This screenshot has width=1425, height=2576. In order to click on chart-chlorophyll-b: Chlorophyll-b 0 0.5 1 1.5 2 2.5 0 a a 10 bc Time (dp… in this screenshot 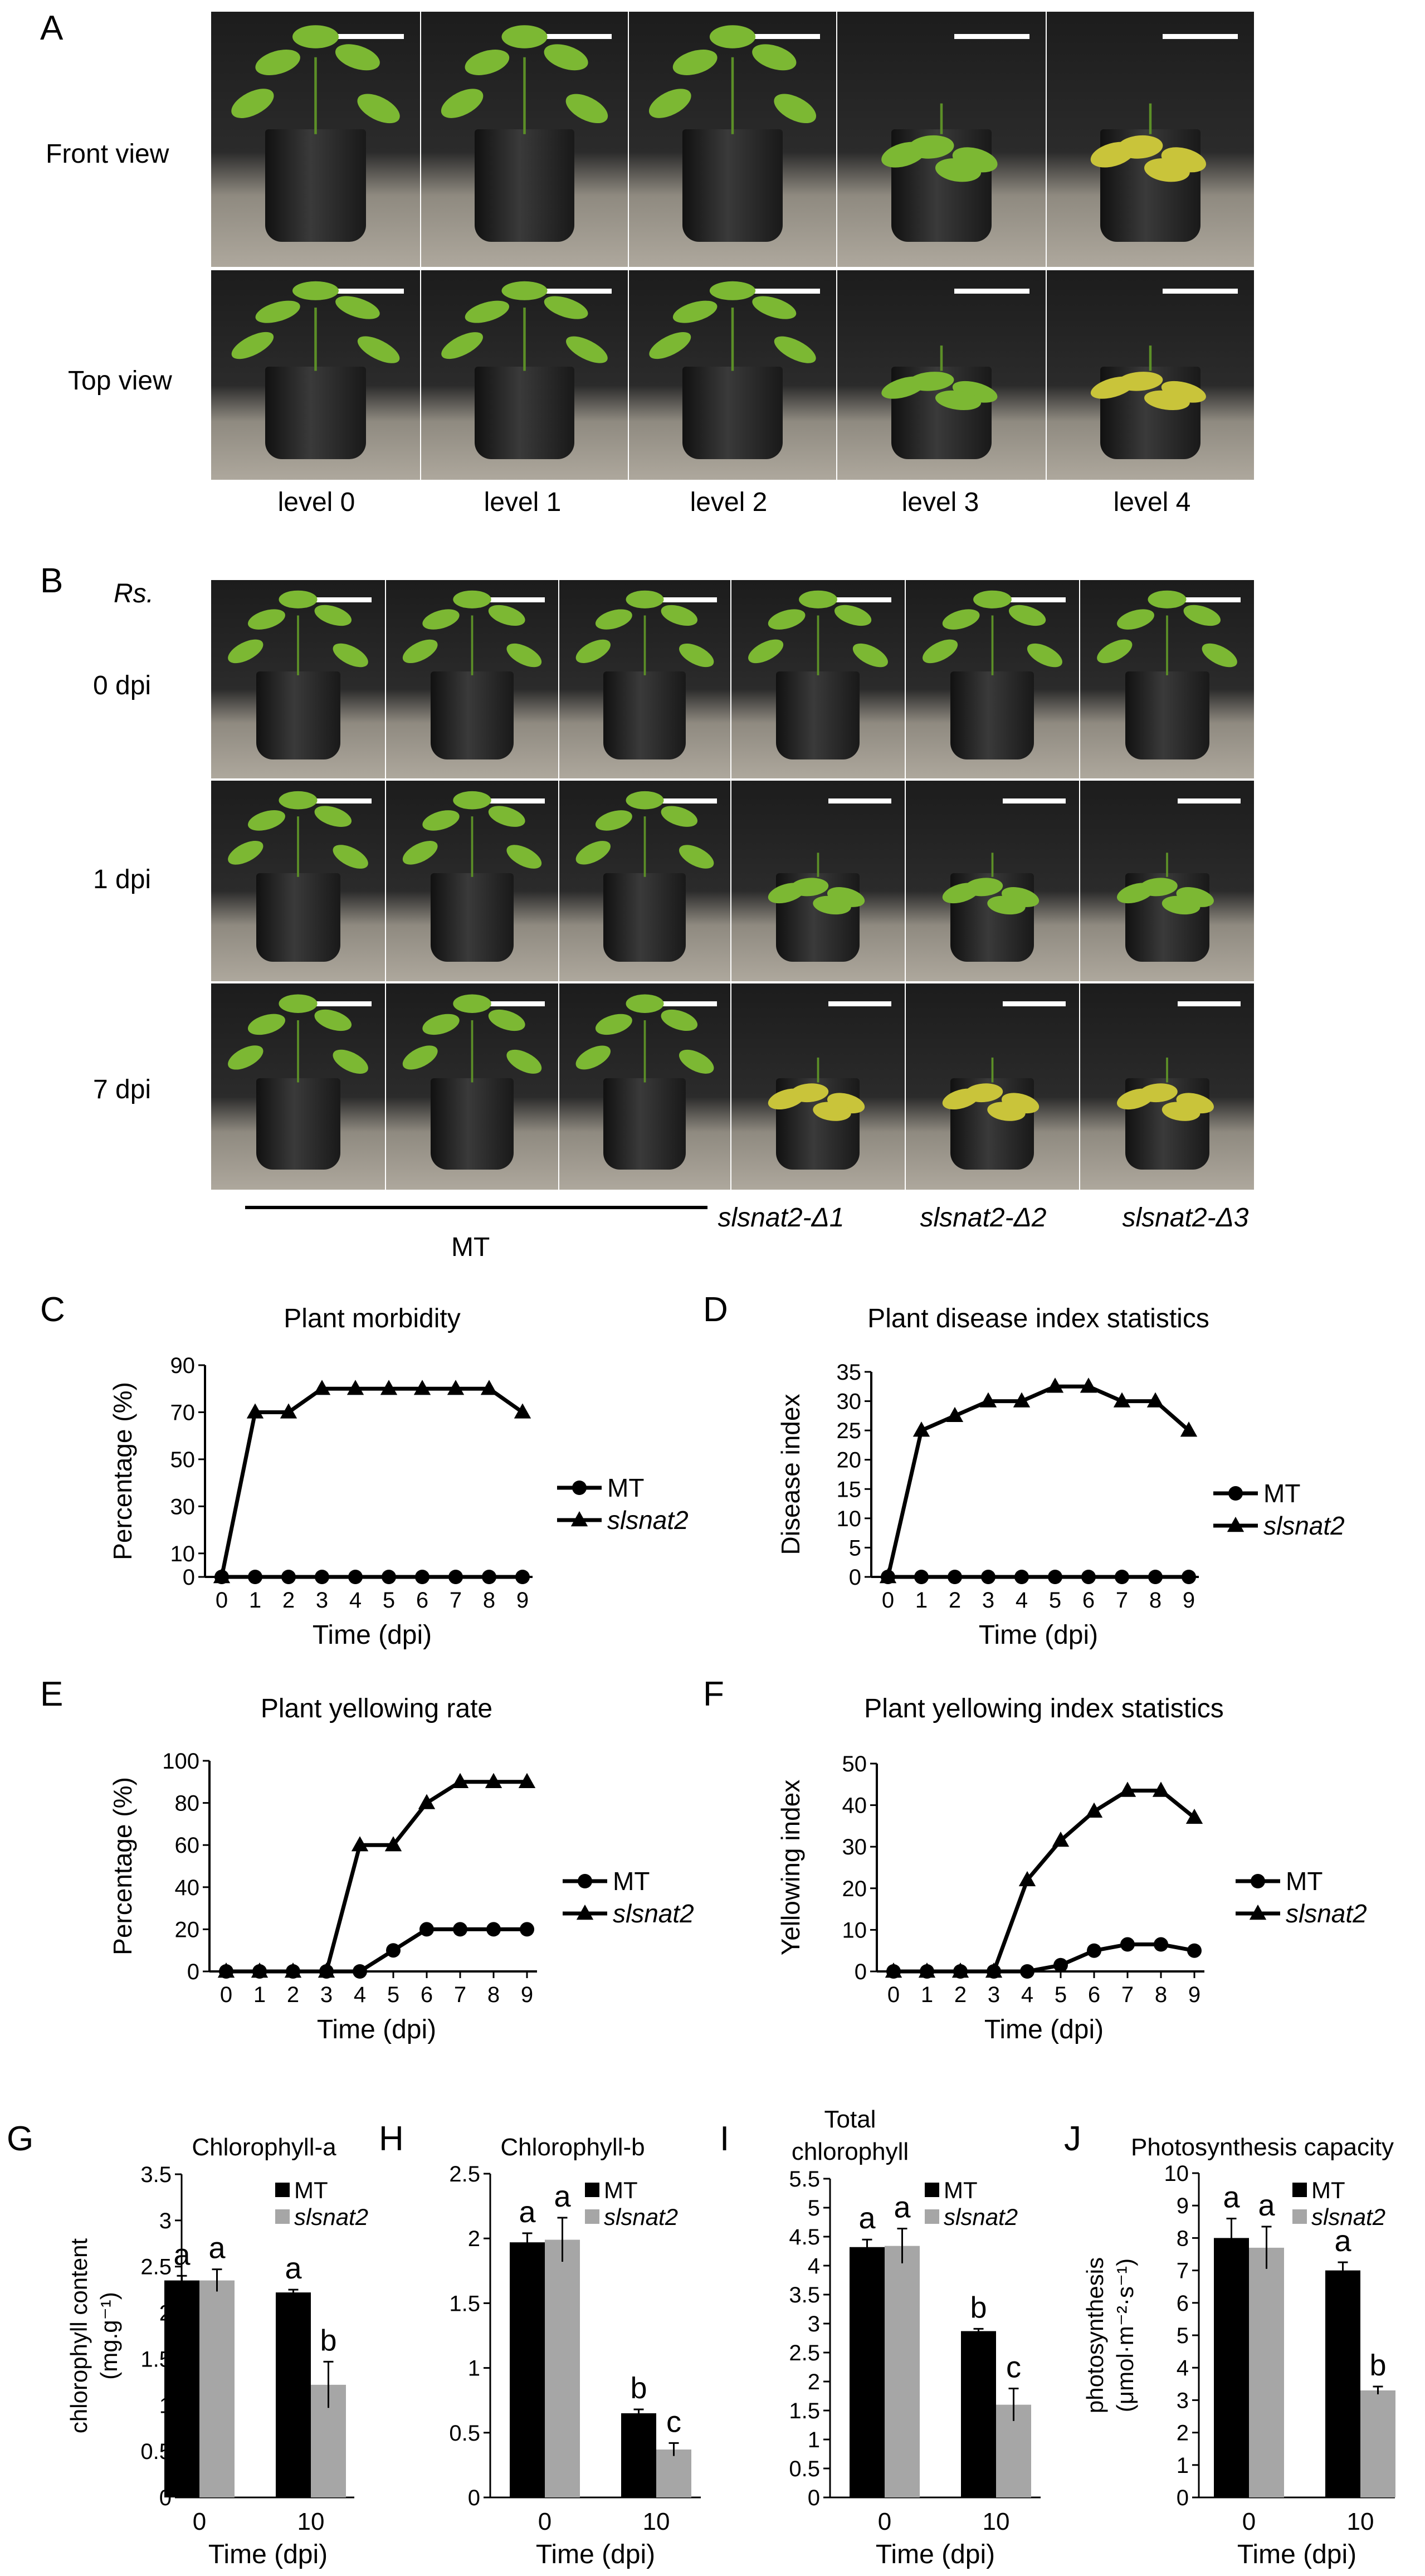, I will do `click(575, 2351)`.